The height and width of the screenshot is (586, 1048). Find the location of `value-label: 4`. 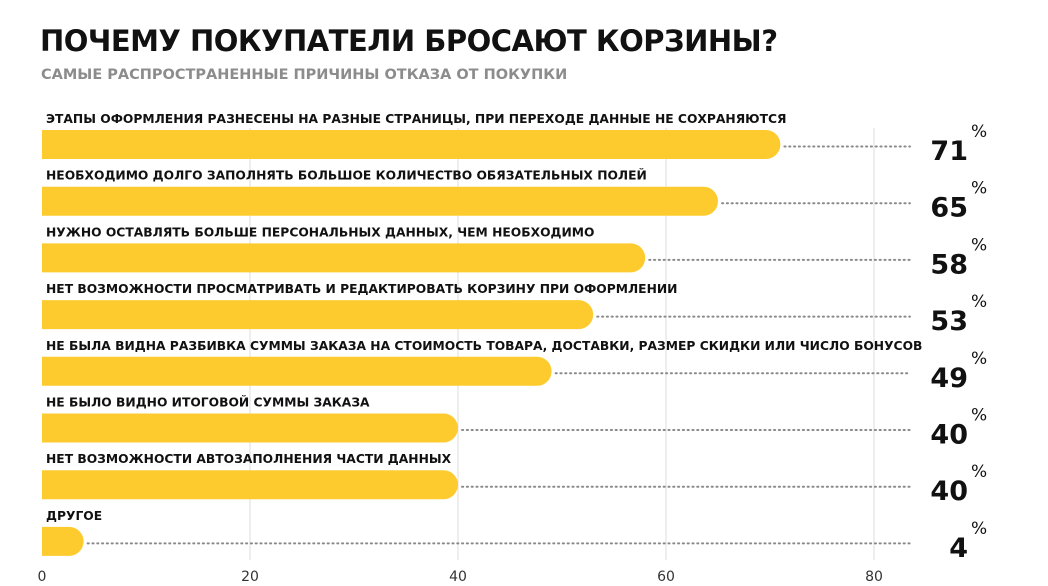

value-label: 4 is located at coordinates (958, 548).